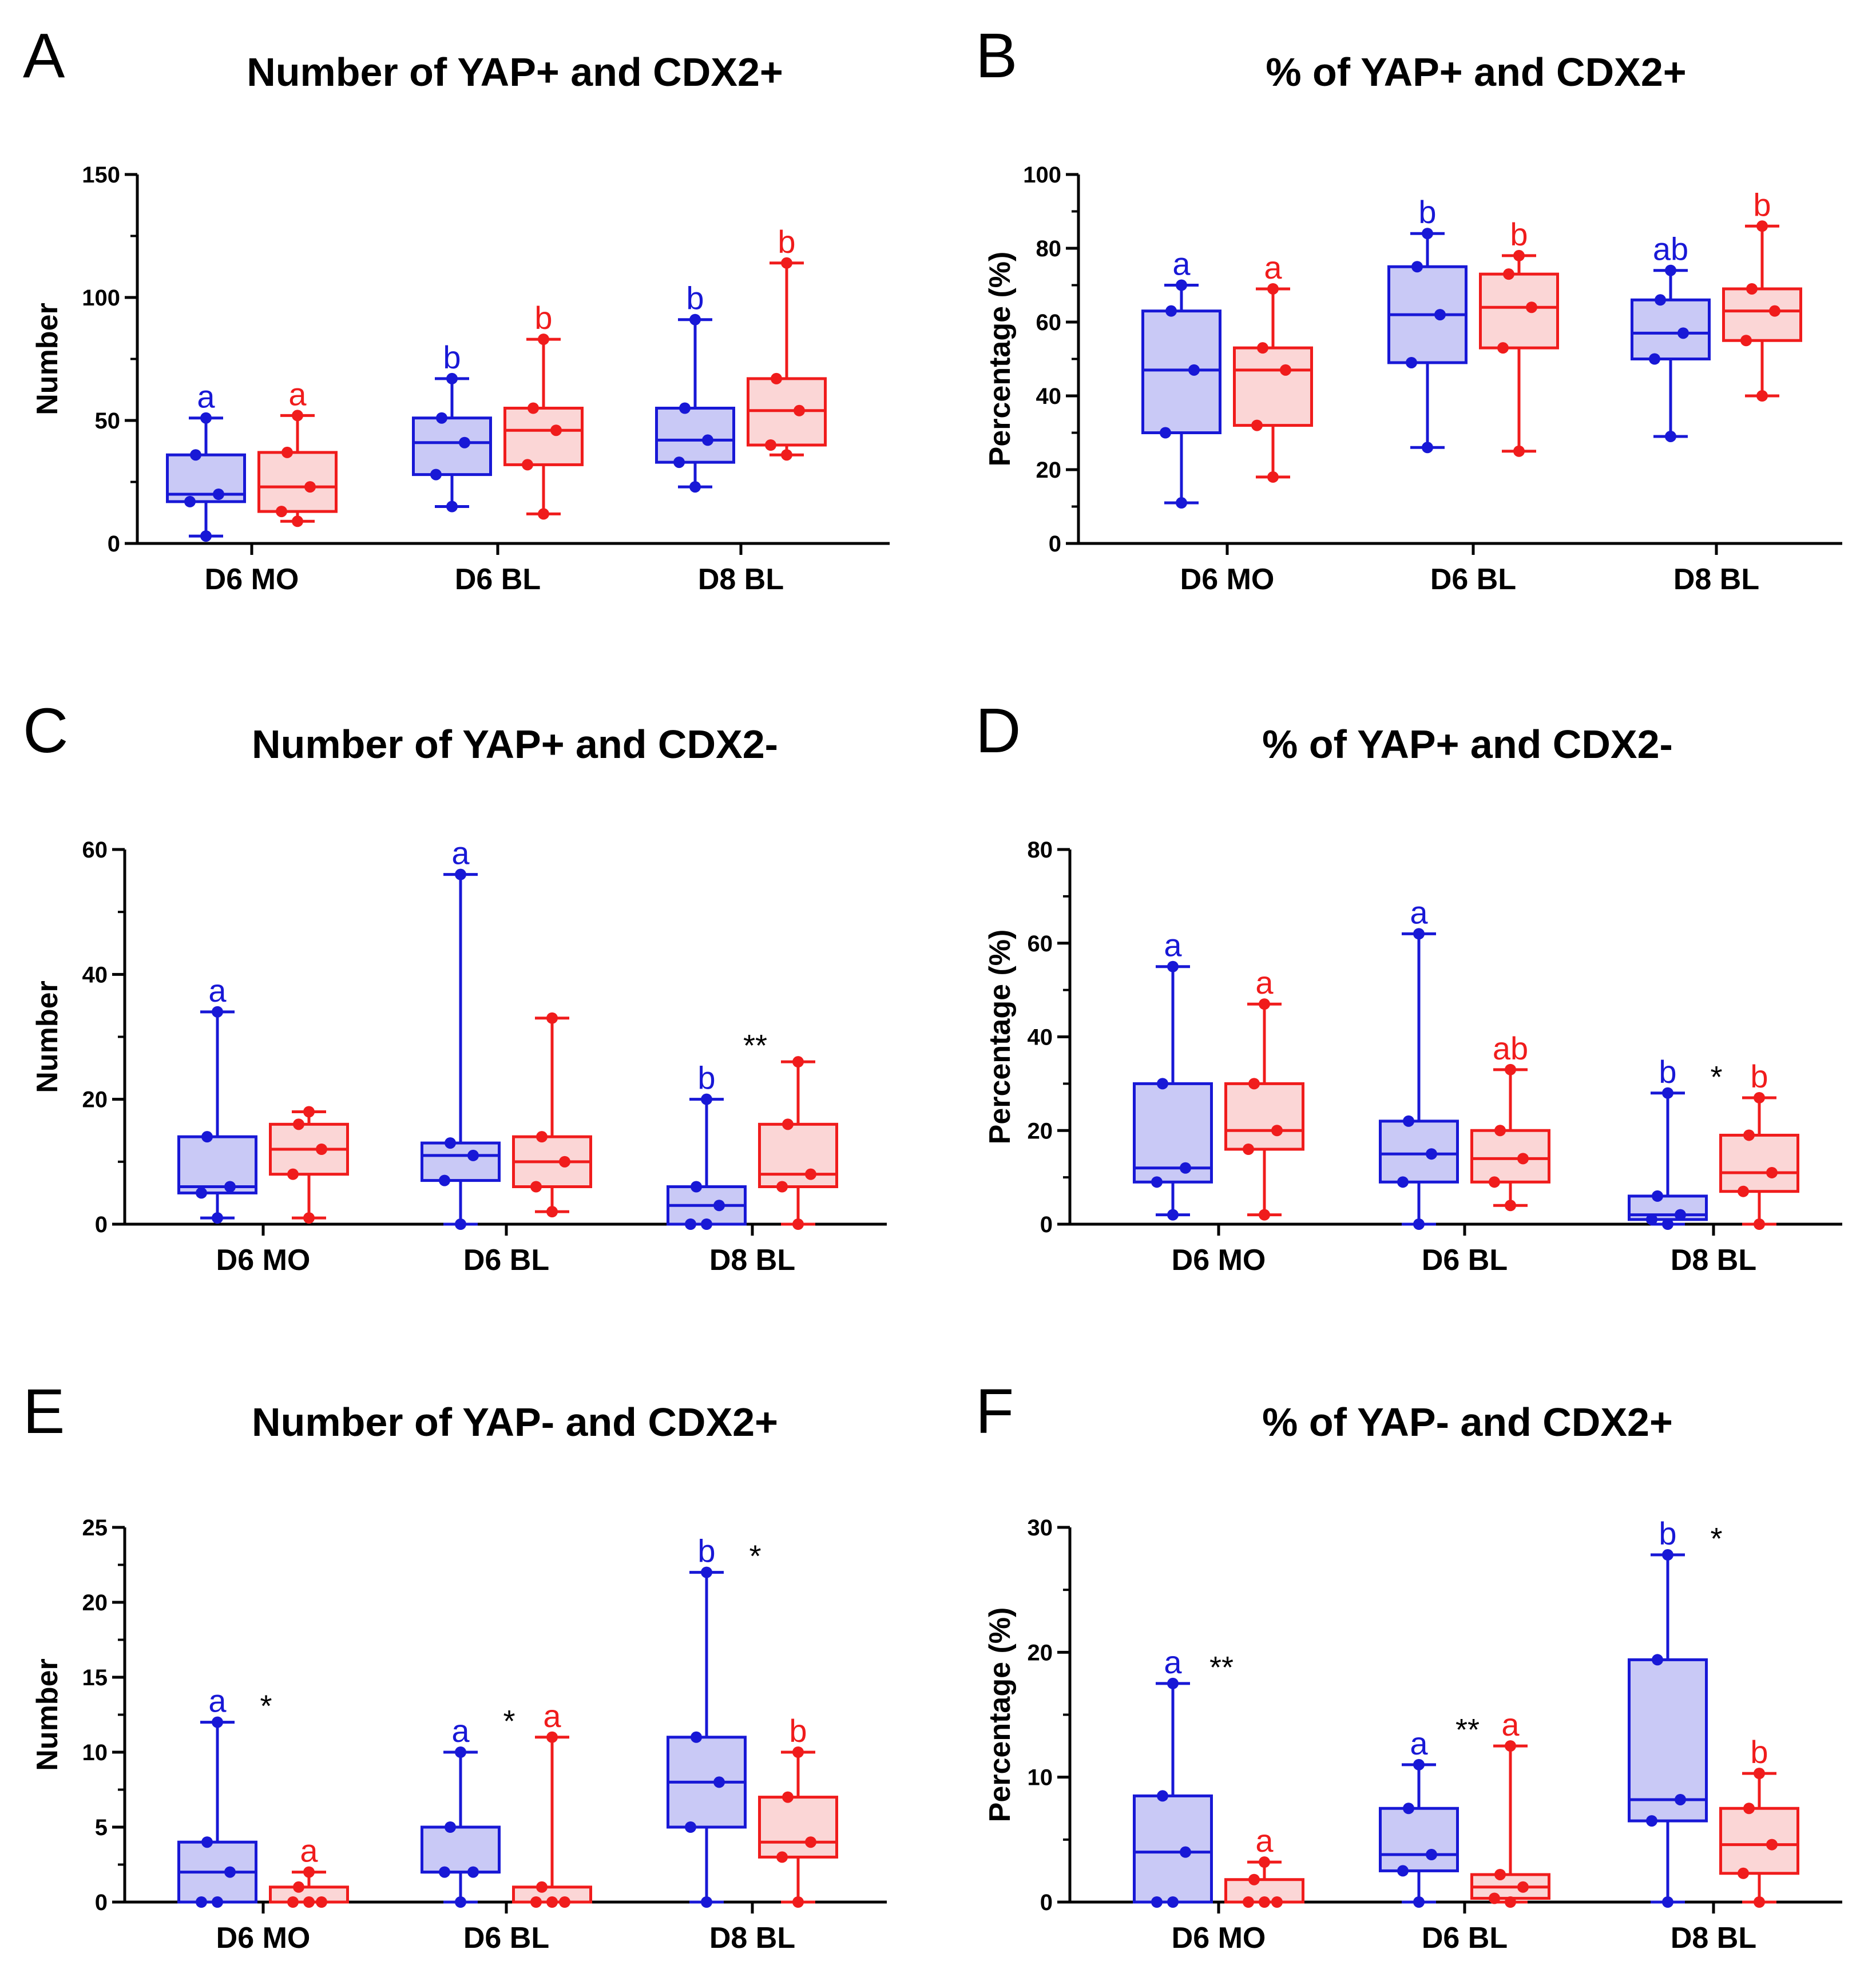 This screenshot has height=1977, width=1876. I want to click on y-tick-label: 30, so click(1041, 1528).